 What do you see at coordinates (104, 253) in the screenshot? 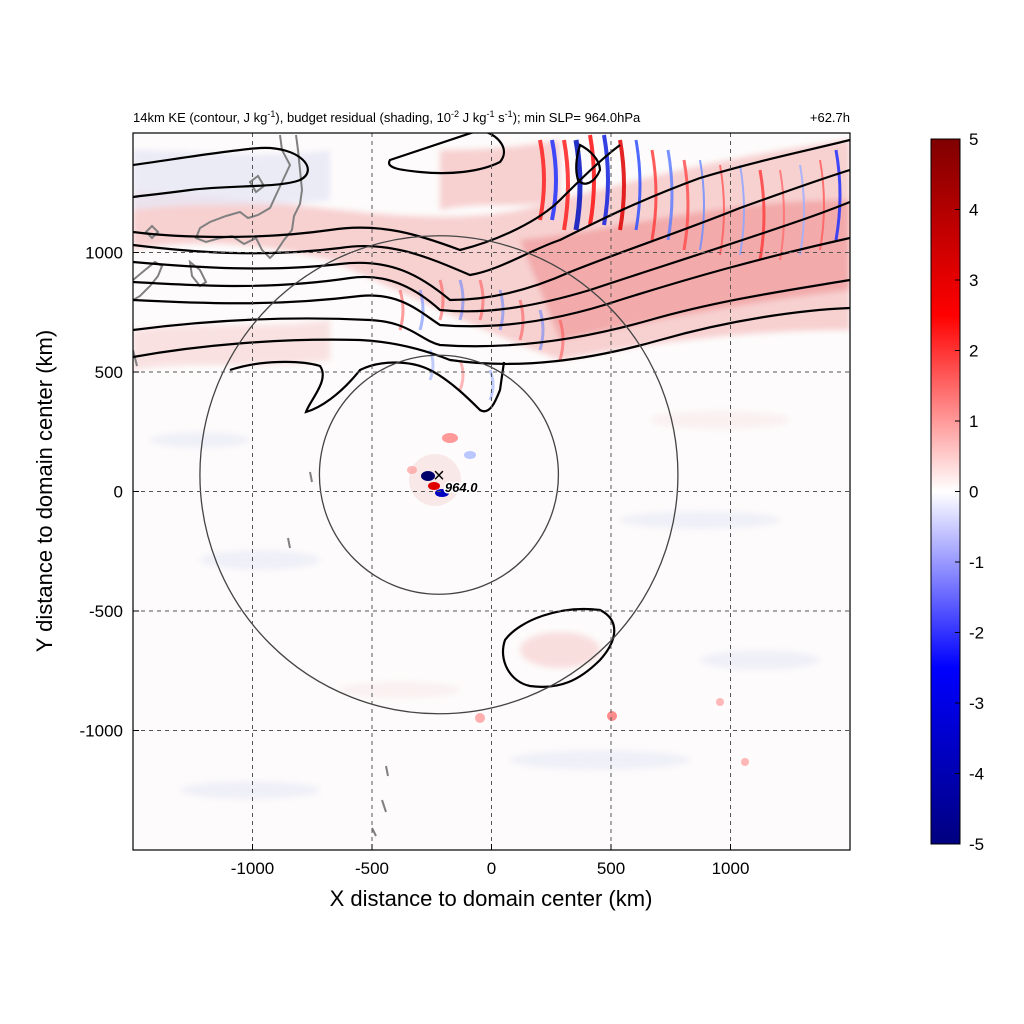
I see `y-tick-label: 1000` at bounding box center [104, 253].